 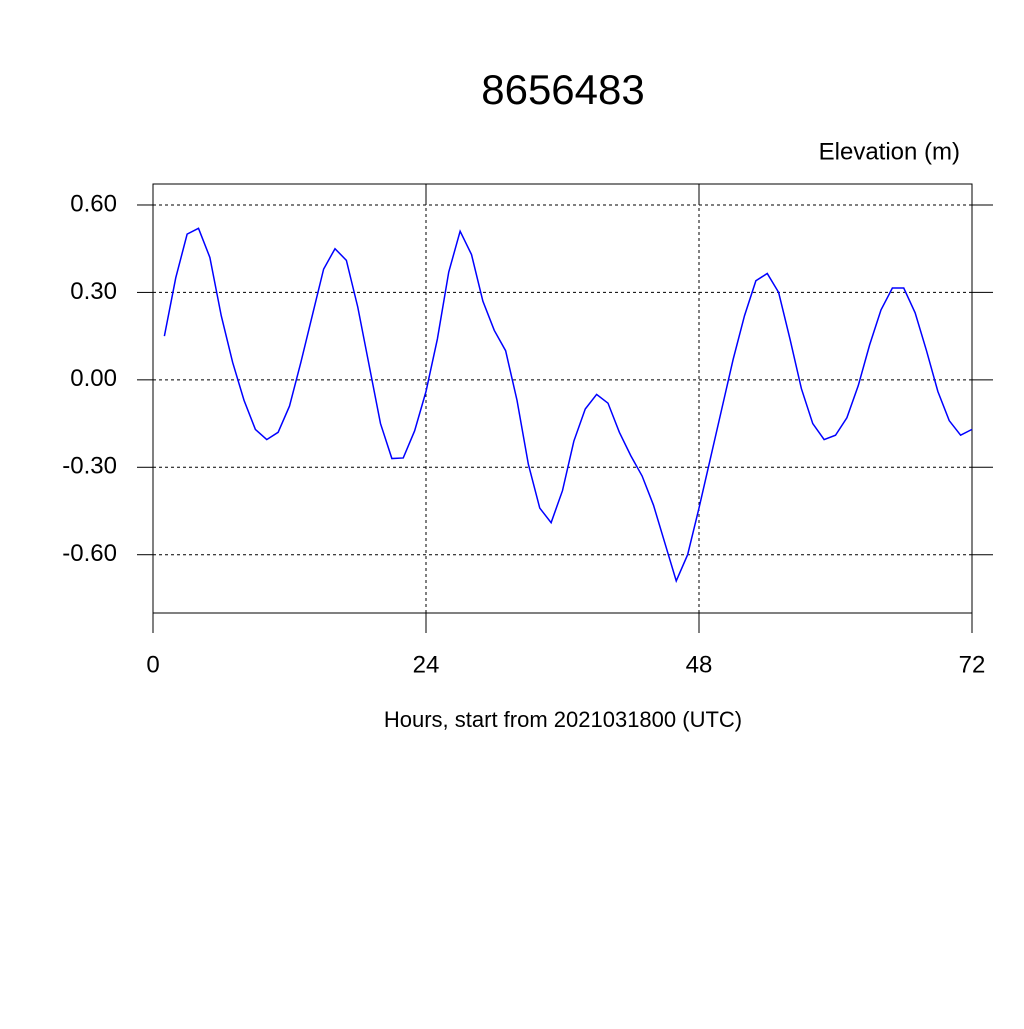 I want to click on chart-title: 8656483, so click(x=563, y=89).